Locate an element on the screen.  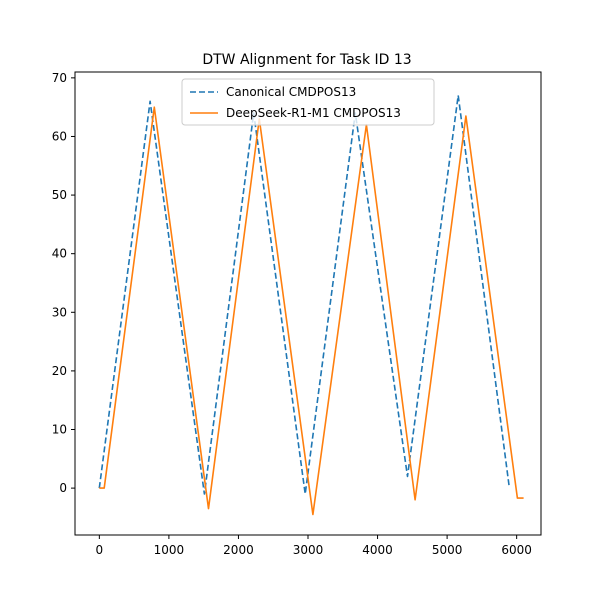
x-tick-label: 5000 is located at coordinates (447, 550).